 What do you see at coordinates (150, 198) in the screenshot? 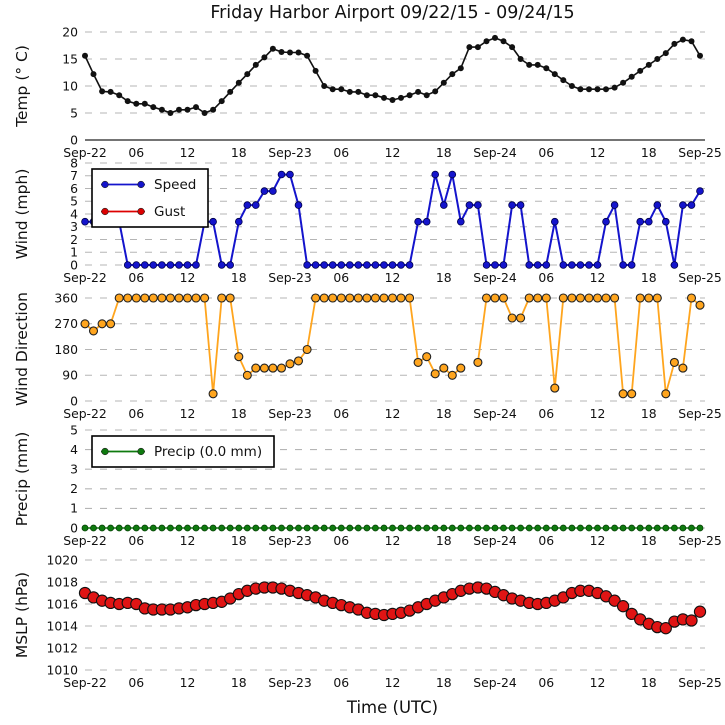
I see `legend-box` at bounding box center [150, 198].